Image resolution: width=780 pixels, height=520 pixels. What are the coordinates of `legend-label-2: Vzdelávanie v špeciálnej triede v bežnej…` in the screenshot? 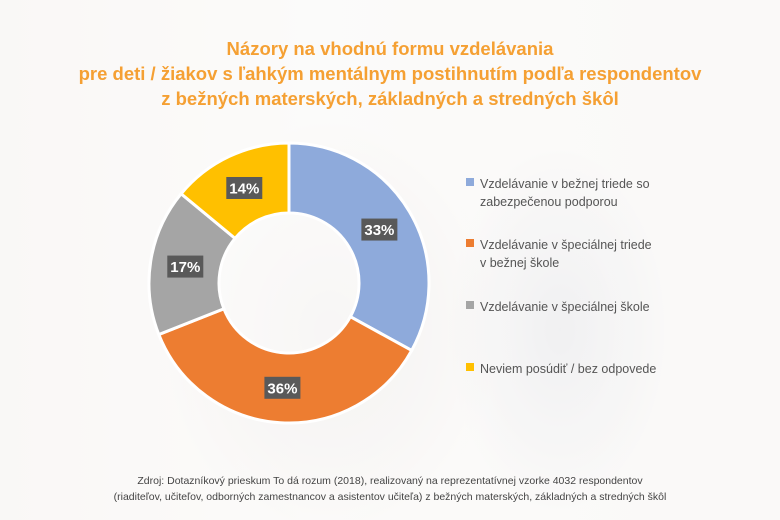 It's located at (566, 254).